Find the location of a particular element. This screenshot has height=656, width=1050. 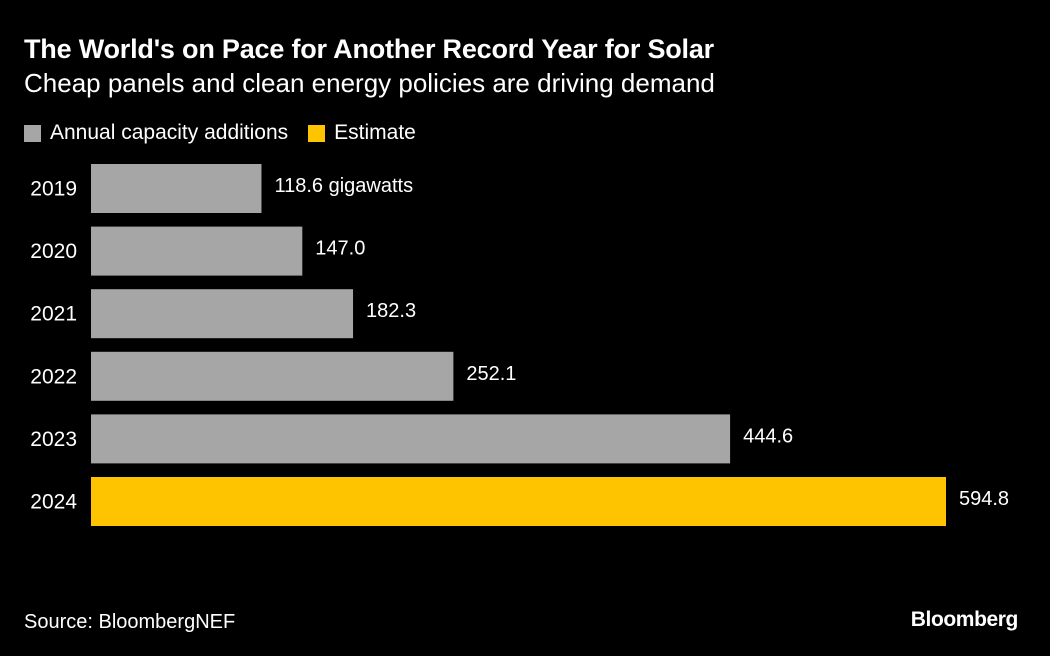

legend-item-estimate: Estimate is located at coordinates (362, 133).